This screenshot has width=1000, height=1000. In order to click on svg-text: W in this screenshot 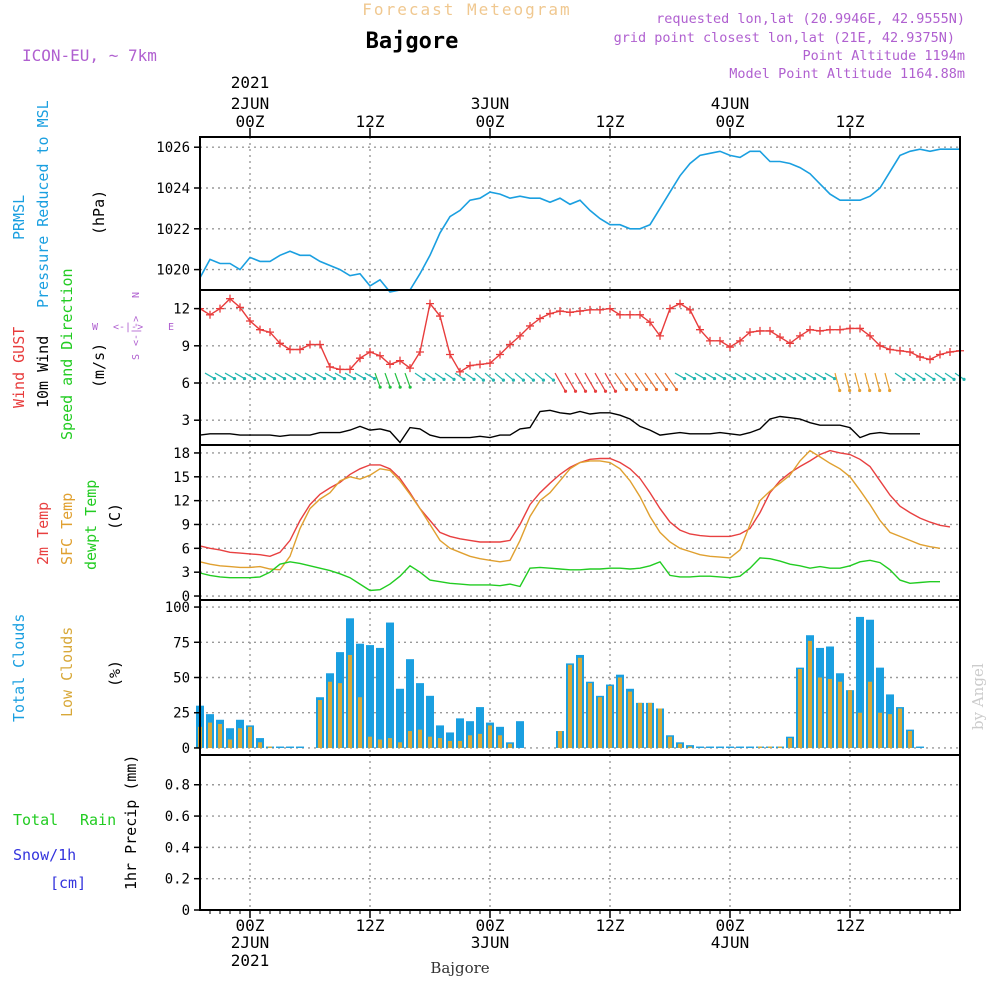, I will do `click(95, 327)`.